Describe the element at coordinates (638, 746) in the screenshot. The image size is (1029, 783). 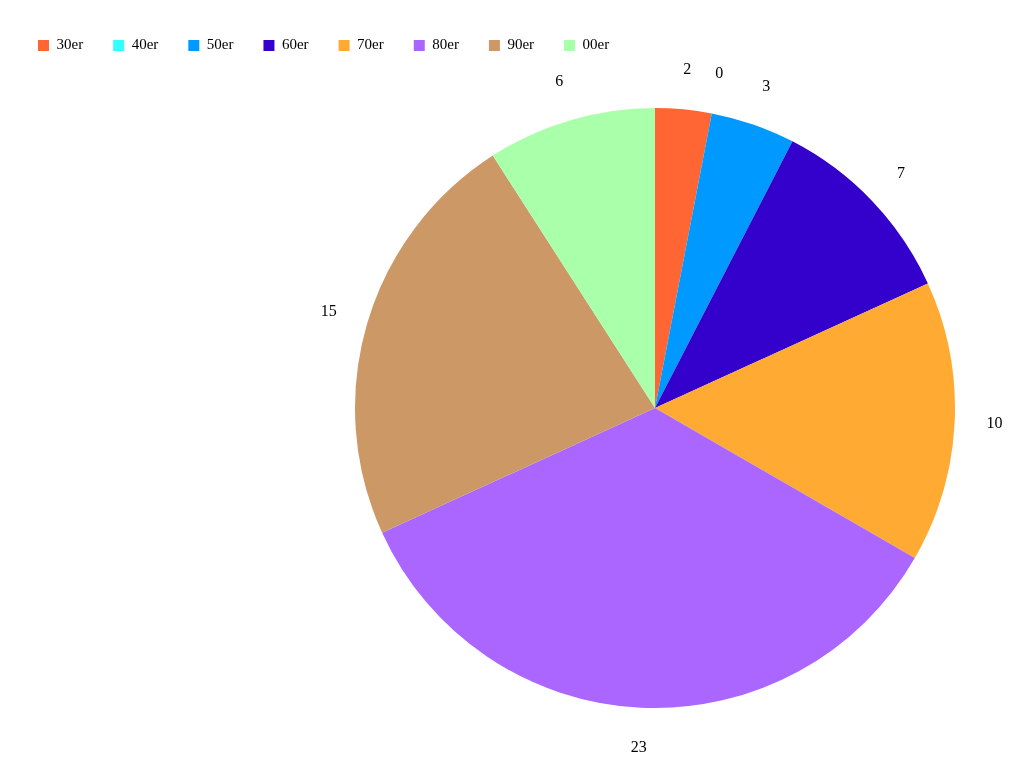
I see `data-label: 23` at that location.